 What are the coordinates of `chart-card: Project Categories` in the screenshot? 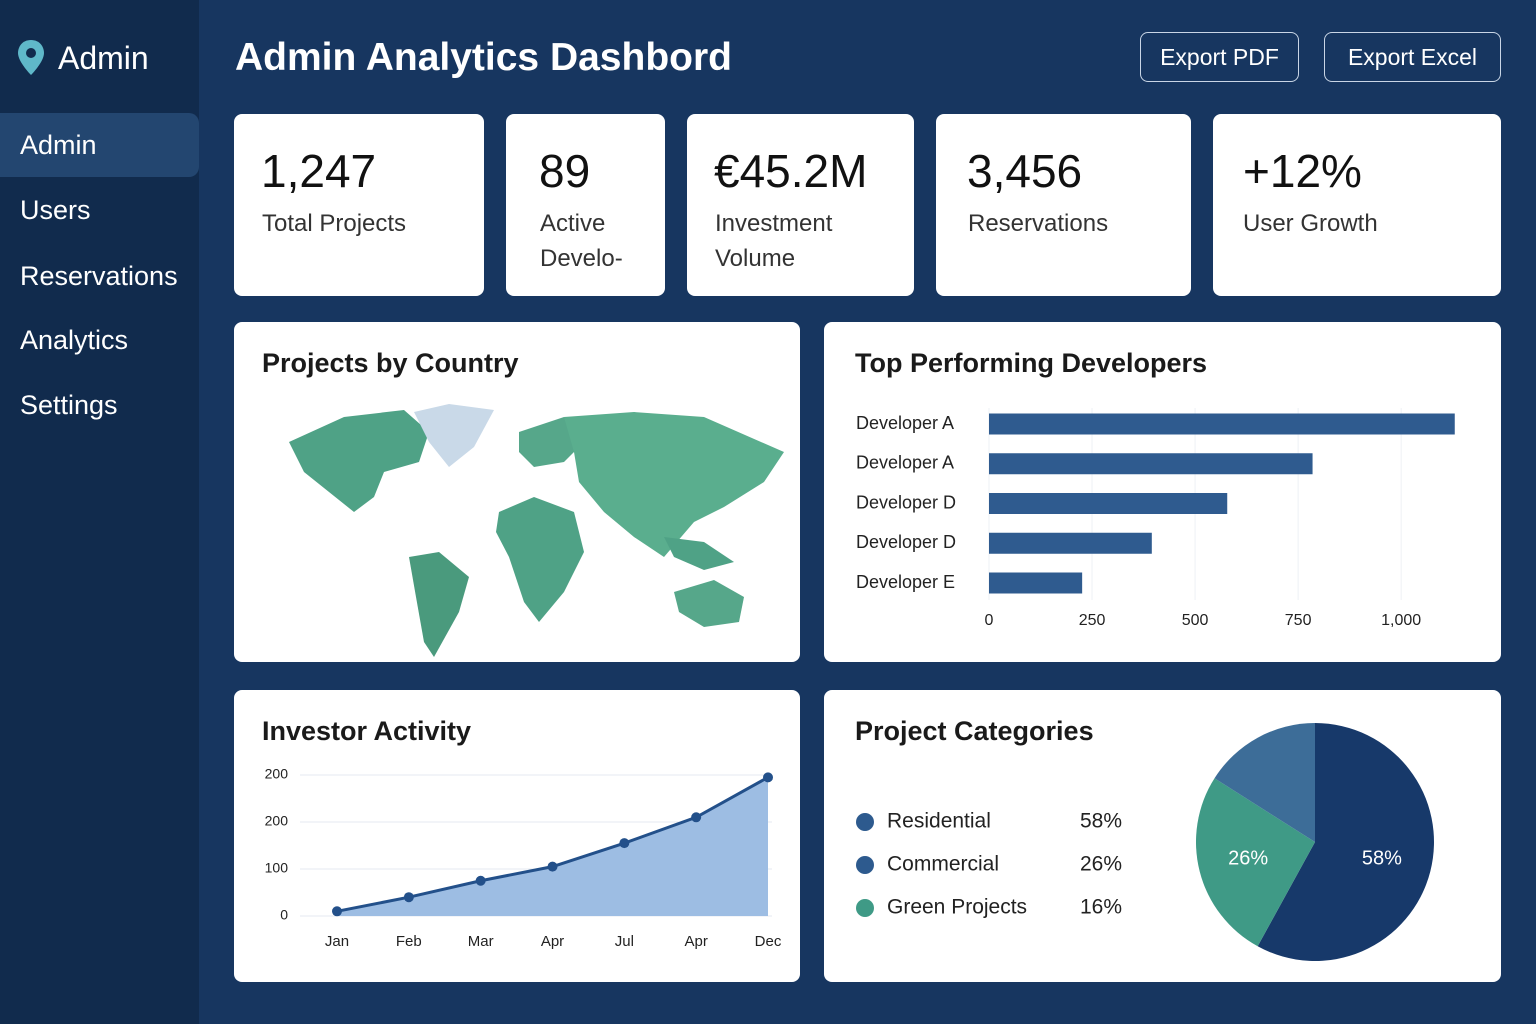 It's located at (1162, 836).